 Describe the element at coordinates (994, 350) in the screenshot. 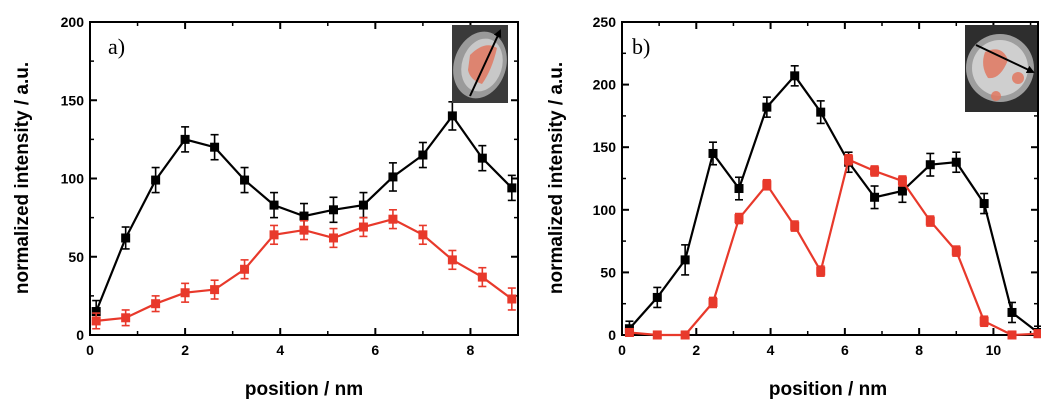

I see `x-tick-label: 10` at that location.